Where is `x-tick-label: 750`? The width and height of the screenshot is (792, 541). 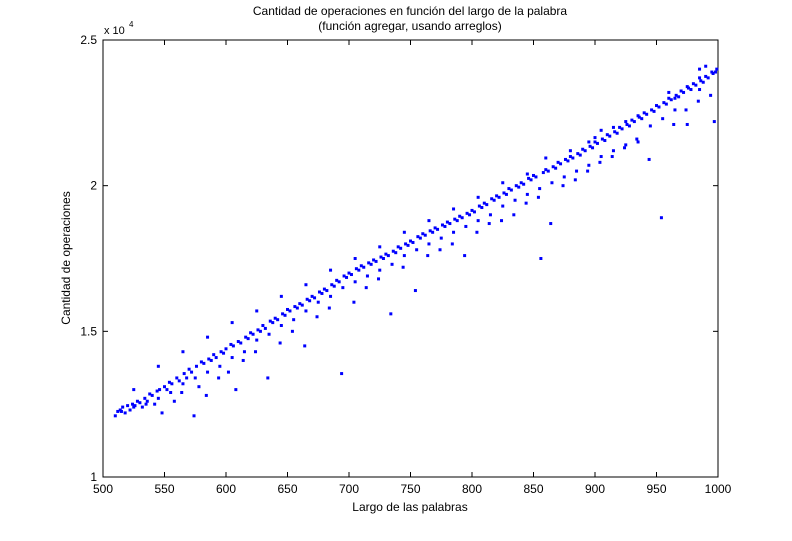 x-tick-label: 750 is located at coordinates (410, 489).